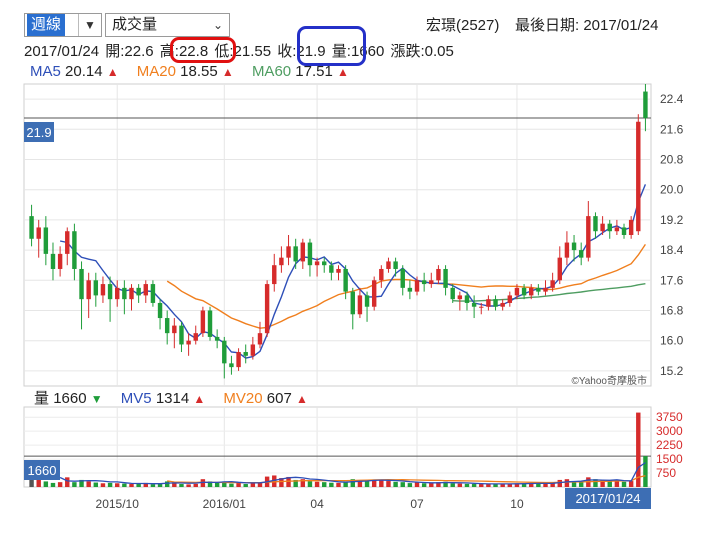 The image size is (720, 538). What do you see at coordinates (669, 431) in the screenshot?
I see `volume-tick-label: 3000` at bounding box center [669, 431].